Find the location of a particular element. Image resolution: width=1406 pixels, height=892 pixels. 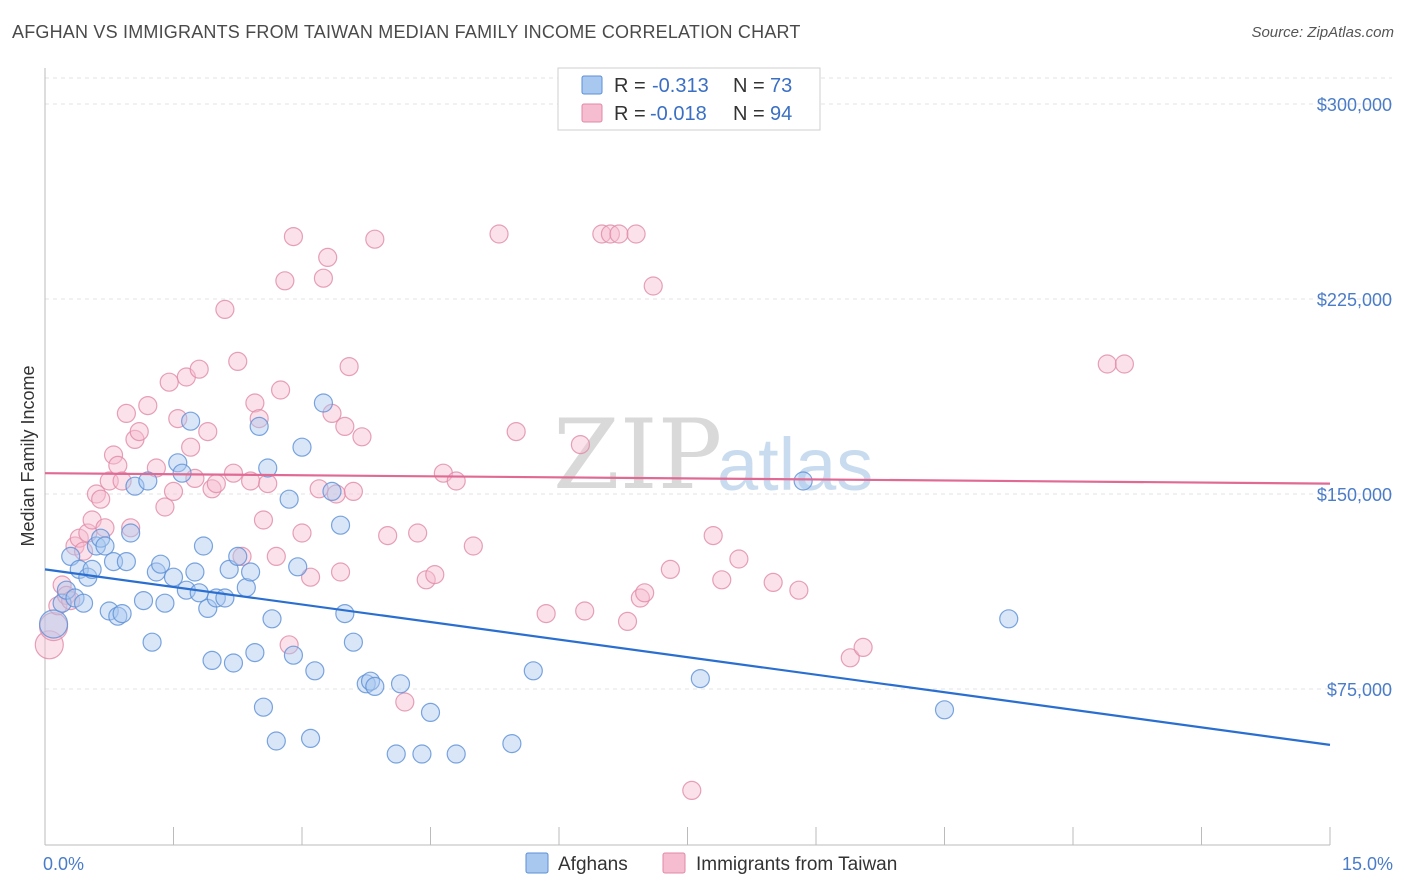

legend-r-label-afghans: R = is located at coordinates (630, 86).